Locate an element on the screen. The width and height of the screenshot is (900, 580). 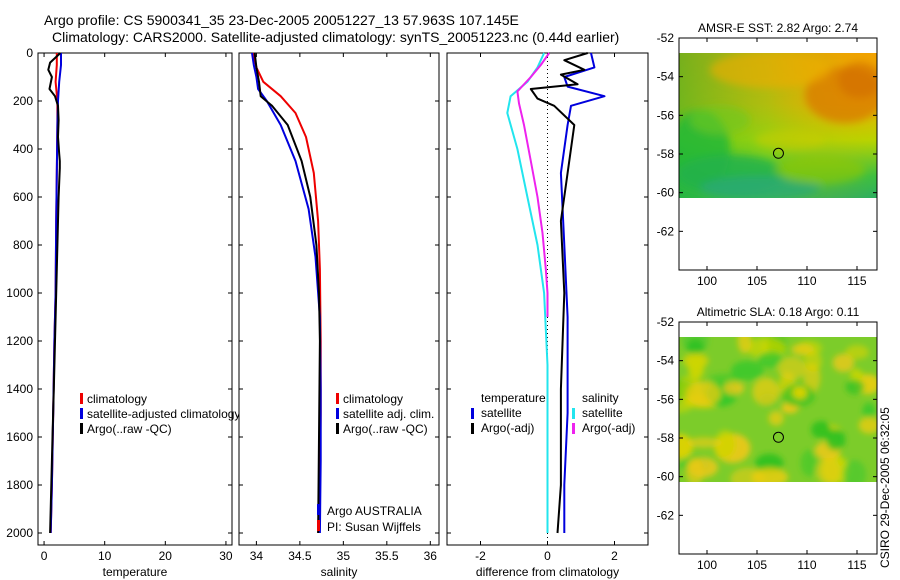
map-title: Altimetric SLA: 0.18 Argo: 0.11 is located at coordinates (778, 312).